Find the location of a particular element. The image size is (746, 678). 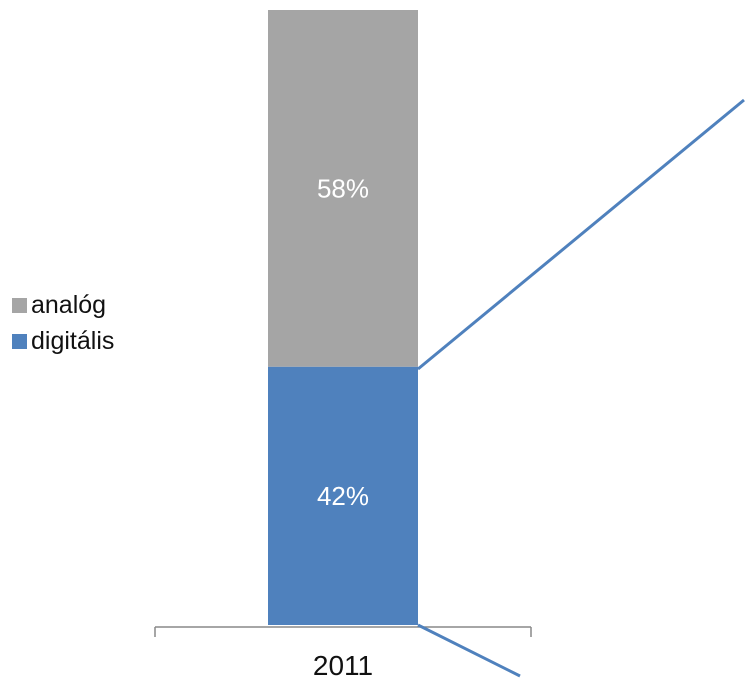

data-label-analog: 58% is located at coordinates (343, 188).